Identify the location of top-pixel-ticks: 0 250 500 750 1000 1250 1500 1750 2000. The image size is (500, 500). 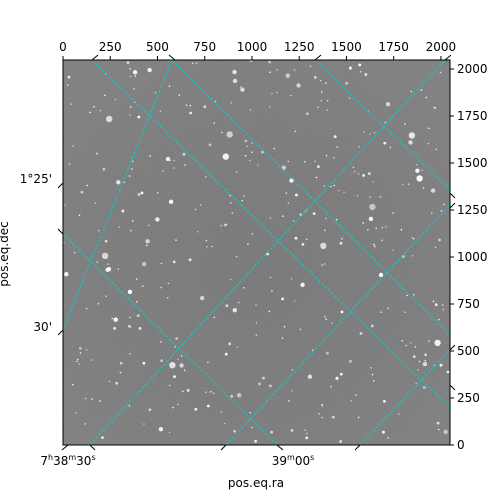
(257, 50).